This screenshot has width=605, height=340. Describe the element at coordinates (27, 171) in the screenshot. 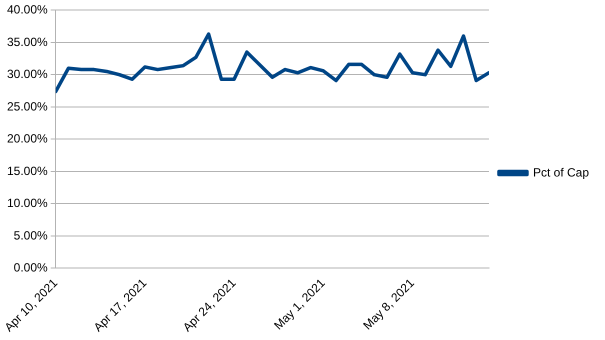

I see `y-tick-label: 15.00%` at that location.